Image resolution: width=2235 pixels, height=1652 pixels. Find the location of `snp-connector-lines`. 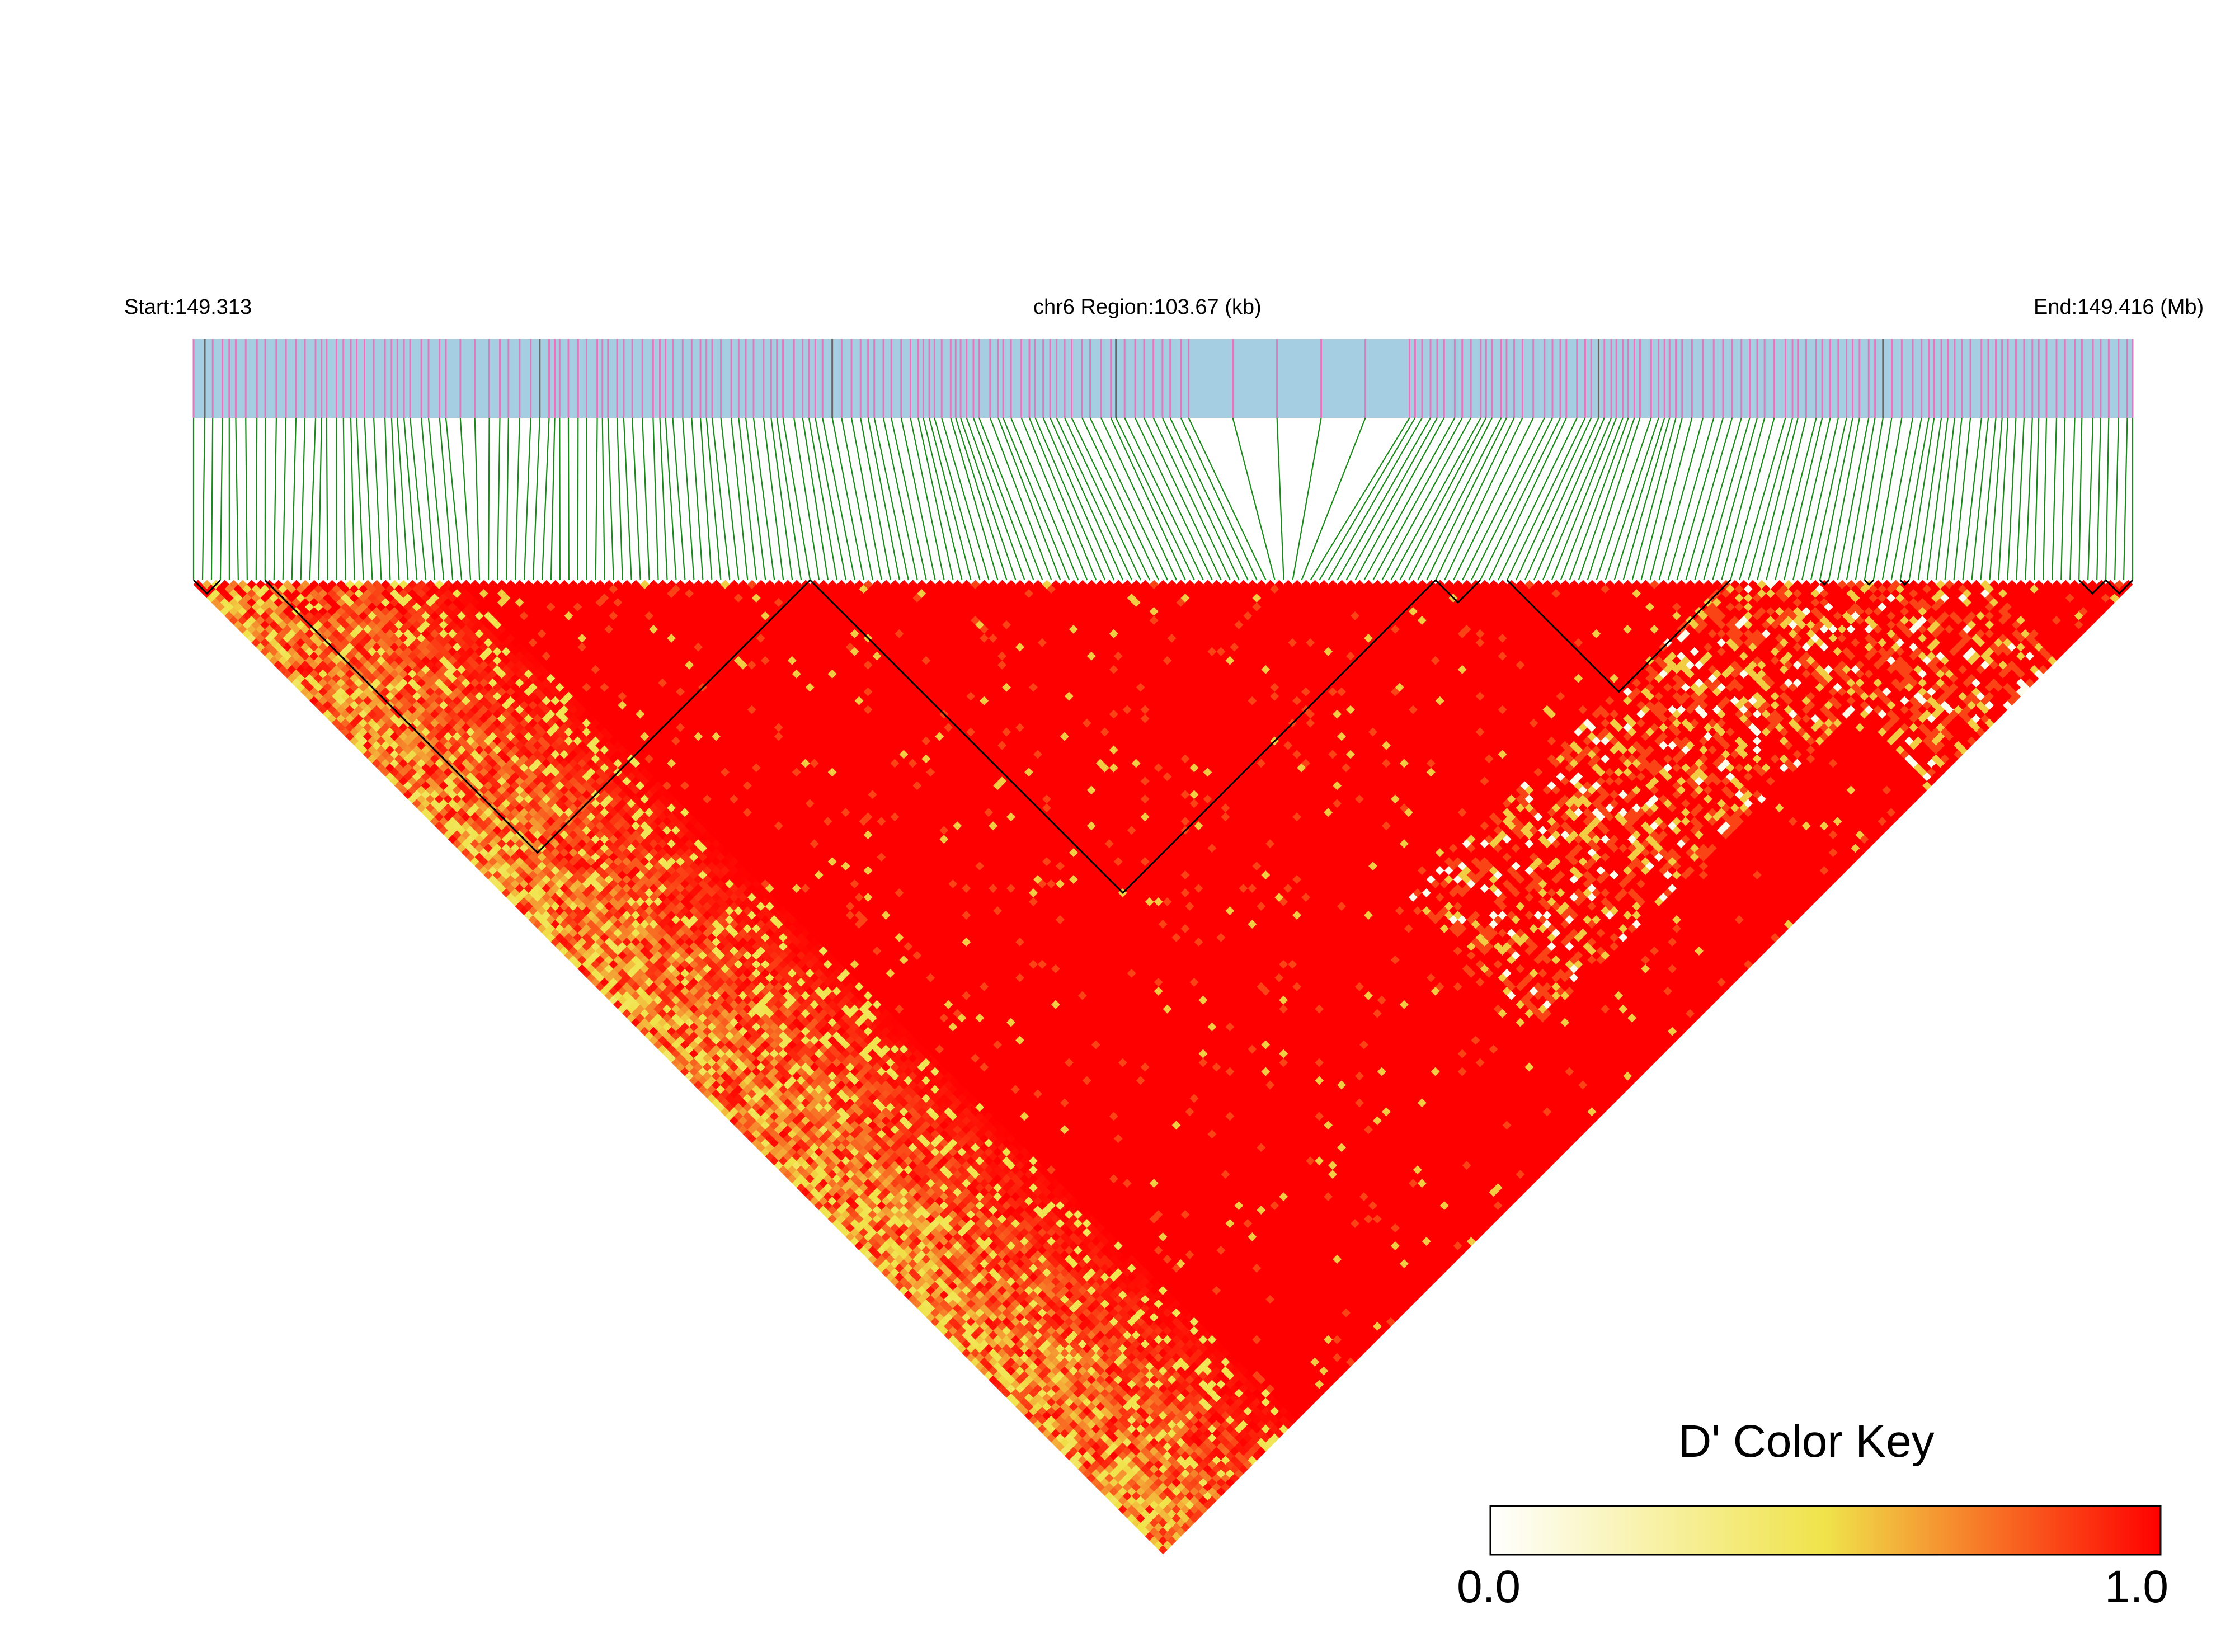

snp-connector-lines is located at coordinates (1163, 499).